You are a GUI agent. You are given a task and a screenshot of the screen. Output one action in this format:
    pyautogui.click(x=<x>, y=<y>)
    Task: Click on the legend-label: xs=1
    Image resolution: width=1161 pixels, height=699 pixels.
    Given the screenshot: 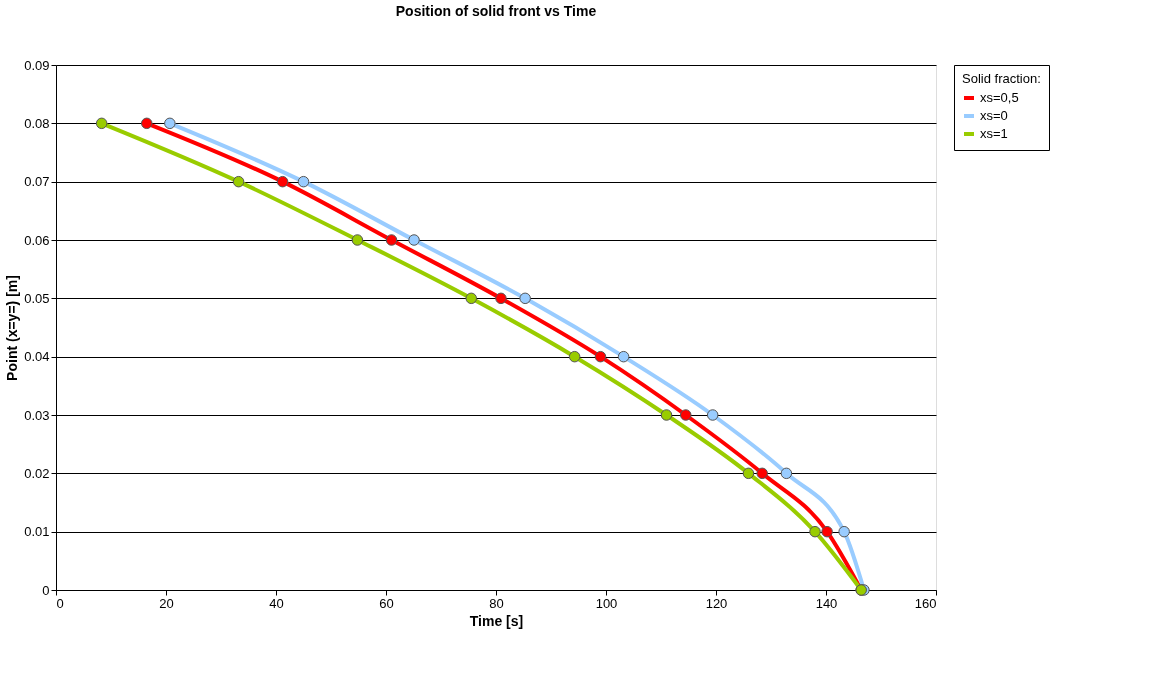 What is the action you would take?
    pyautogui.click(x=994, y=133)
    